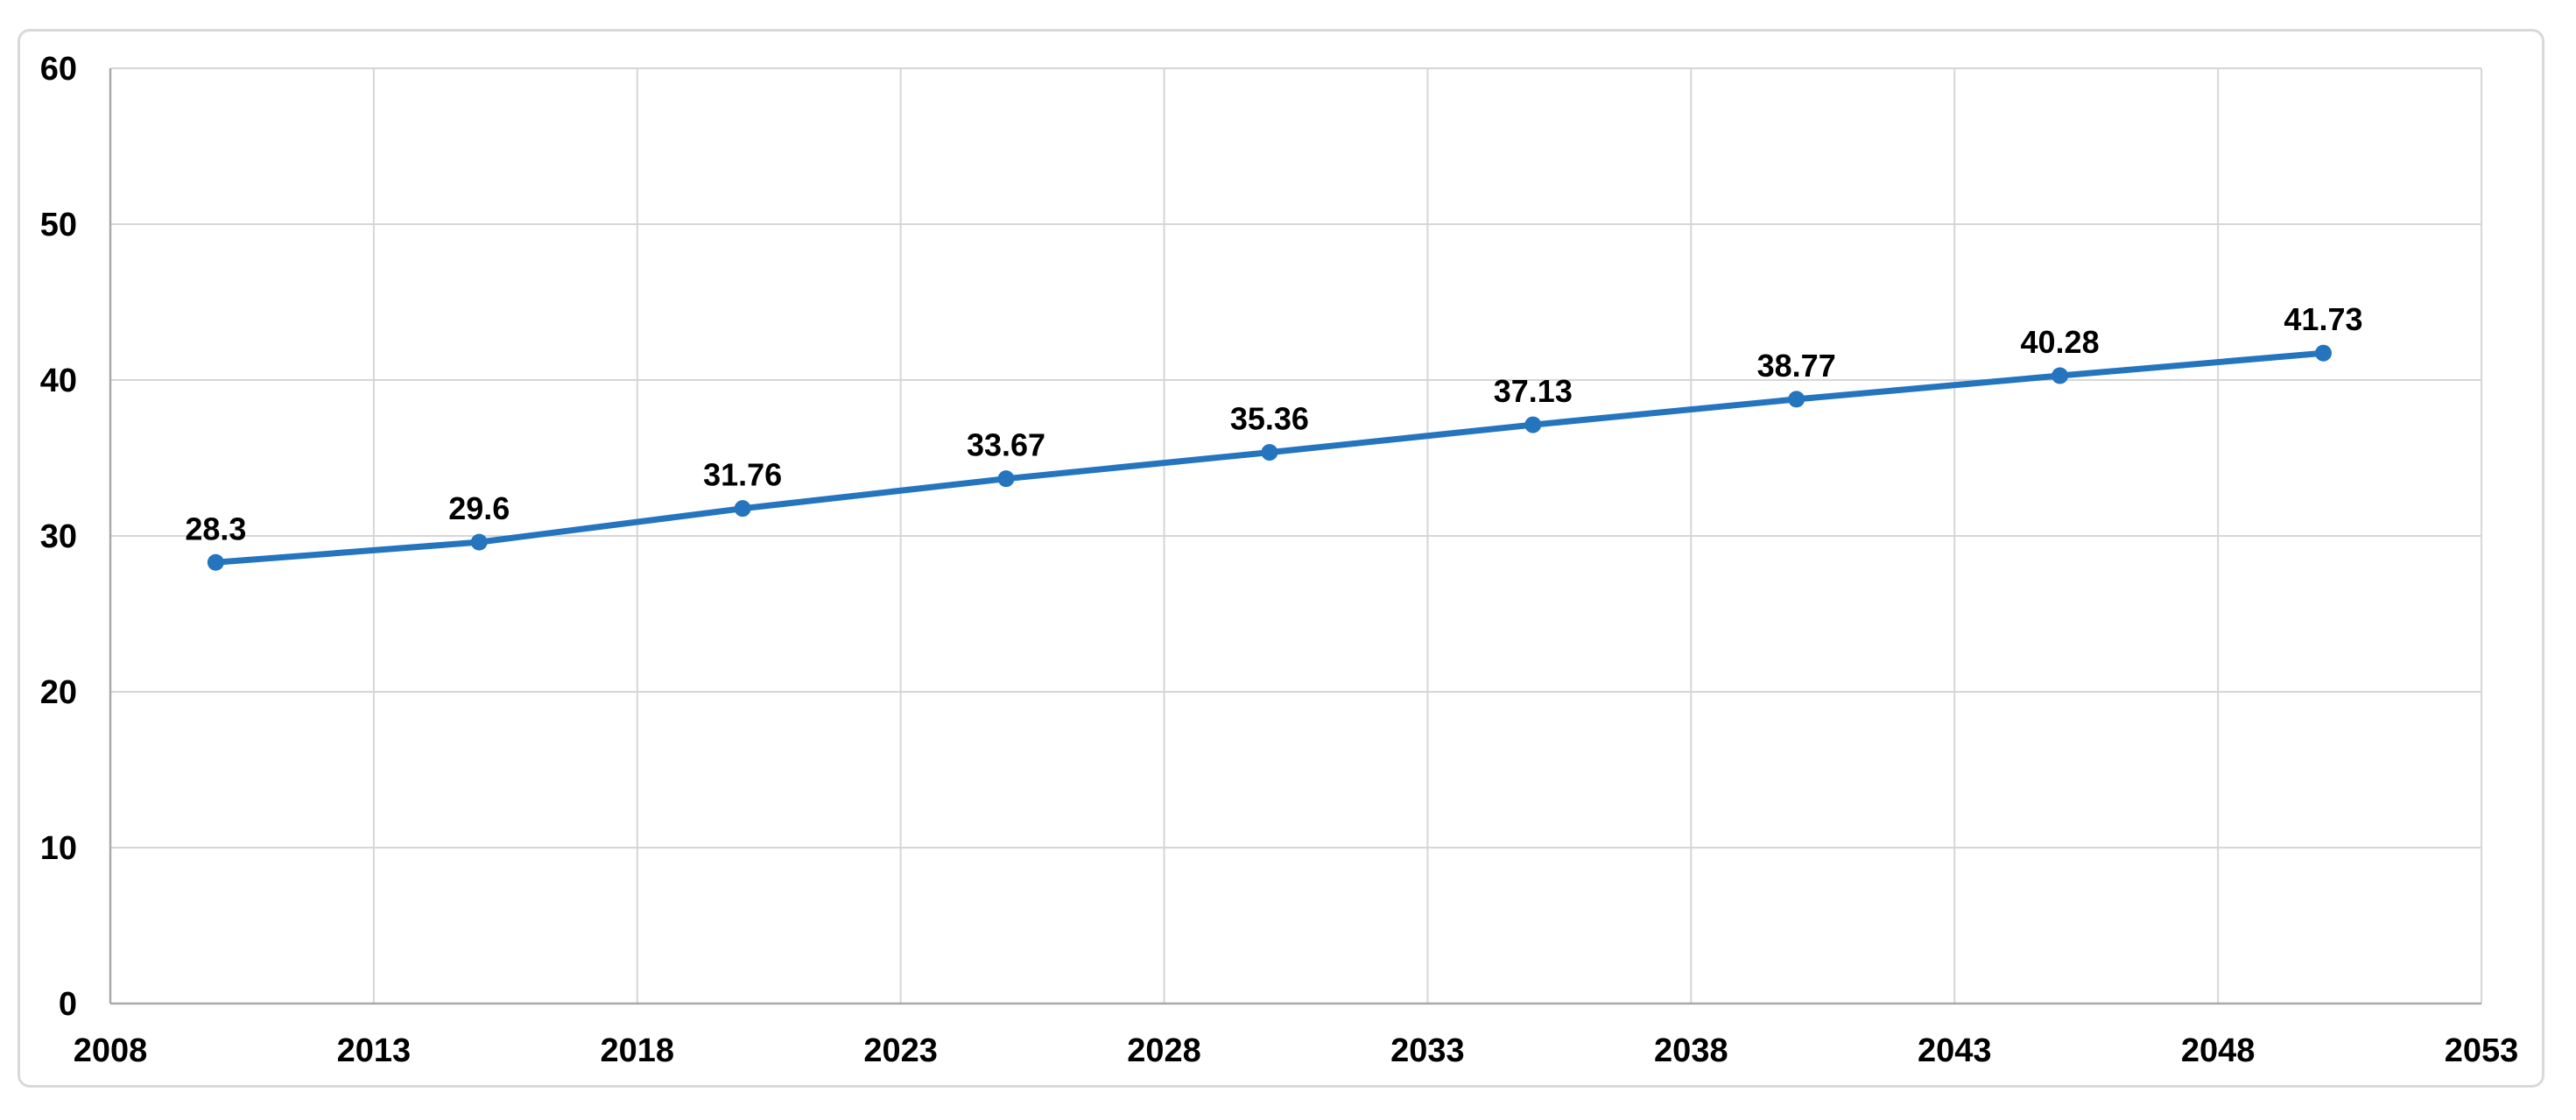 The height and width of the screenshot is (1120, 2576). Describe the element at coordinates (374, 1051) in the screenshot. I see `x-axis-tick-label: 2013` at that location.